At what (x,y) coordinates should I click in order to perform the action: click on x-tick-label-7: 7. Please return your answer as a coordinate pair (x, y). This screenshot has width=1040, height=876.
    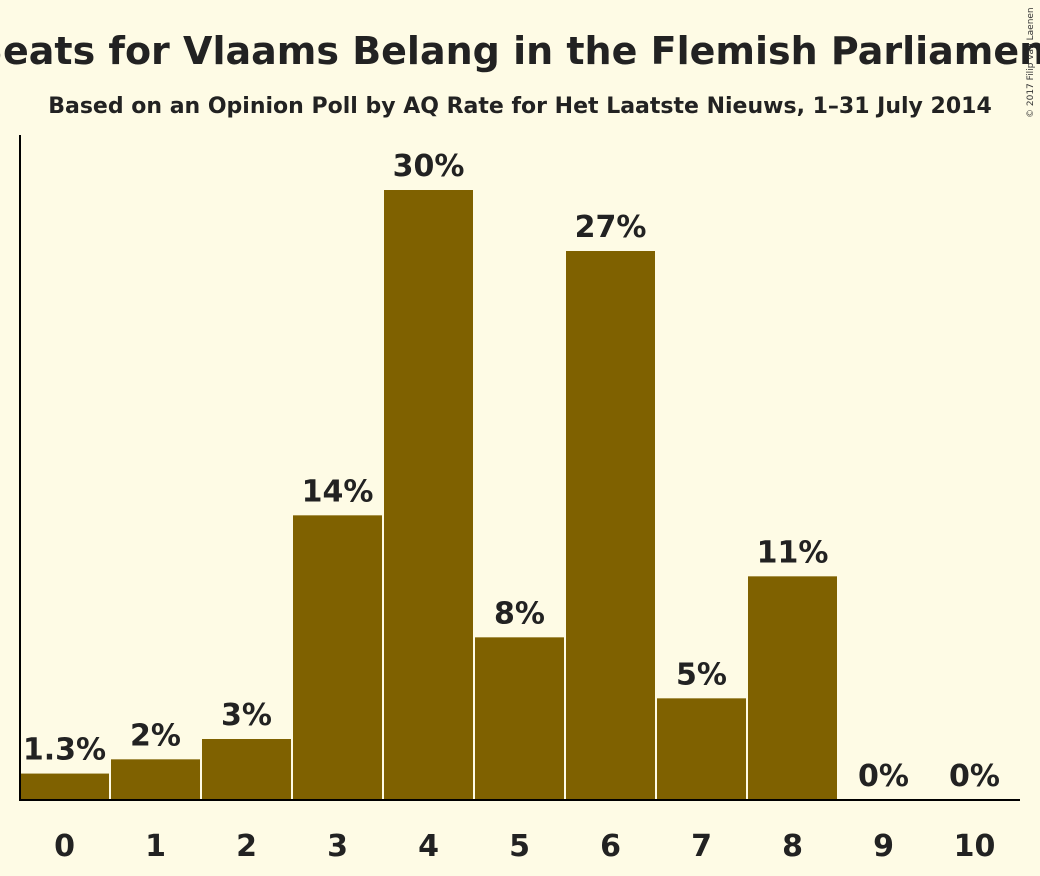
    Looking at the image, I should click on (701, 846).